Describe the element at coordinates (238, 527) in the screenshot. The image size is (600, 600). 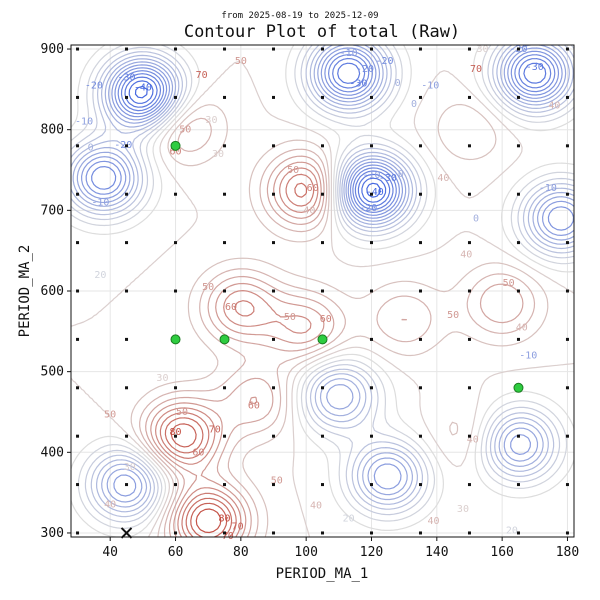
I see `contour-label-56: 70` at that location.